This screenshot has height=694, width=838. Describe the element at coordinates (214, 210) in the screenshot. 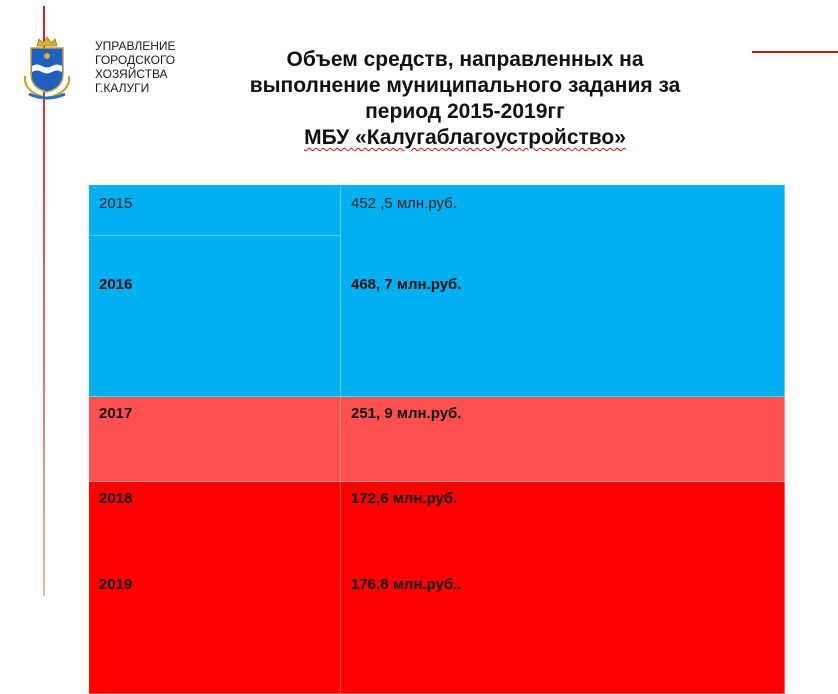

I see `year-cell: 2015` at that location.